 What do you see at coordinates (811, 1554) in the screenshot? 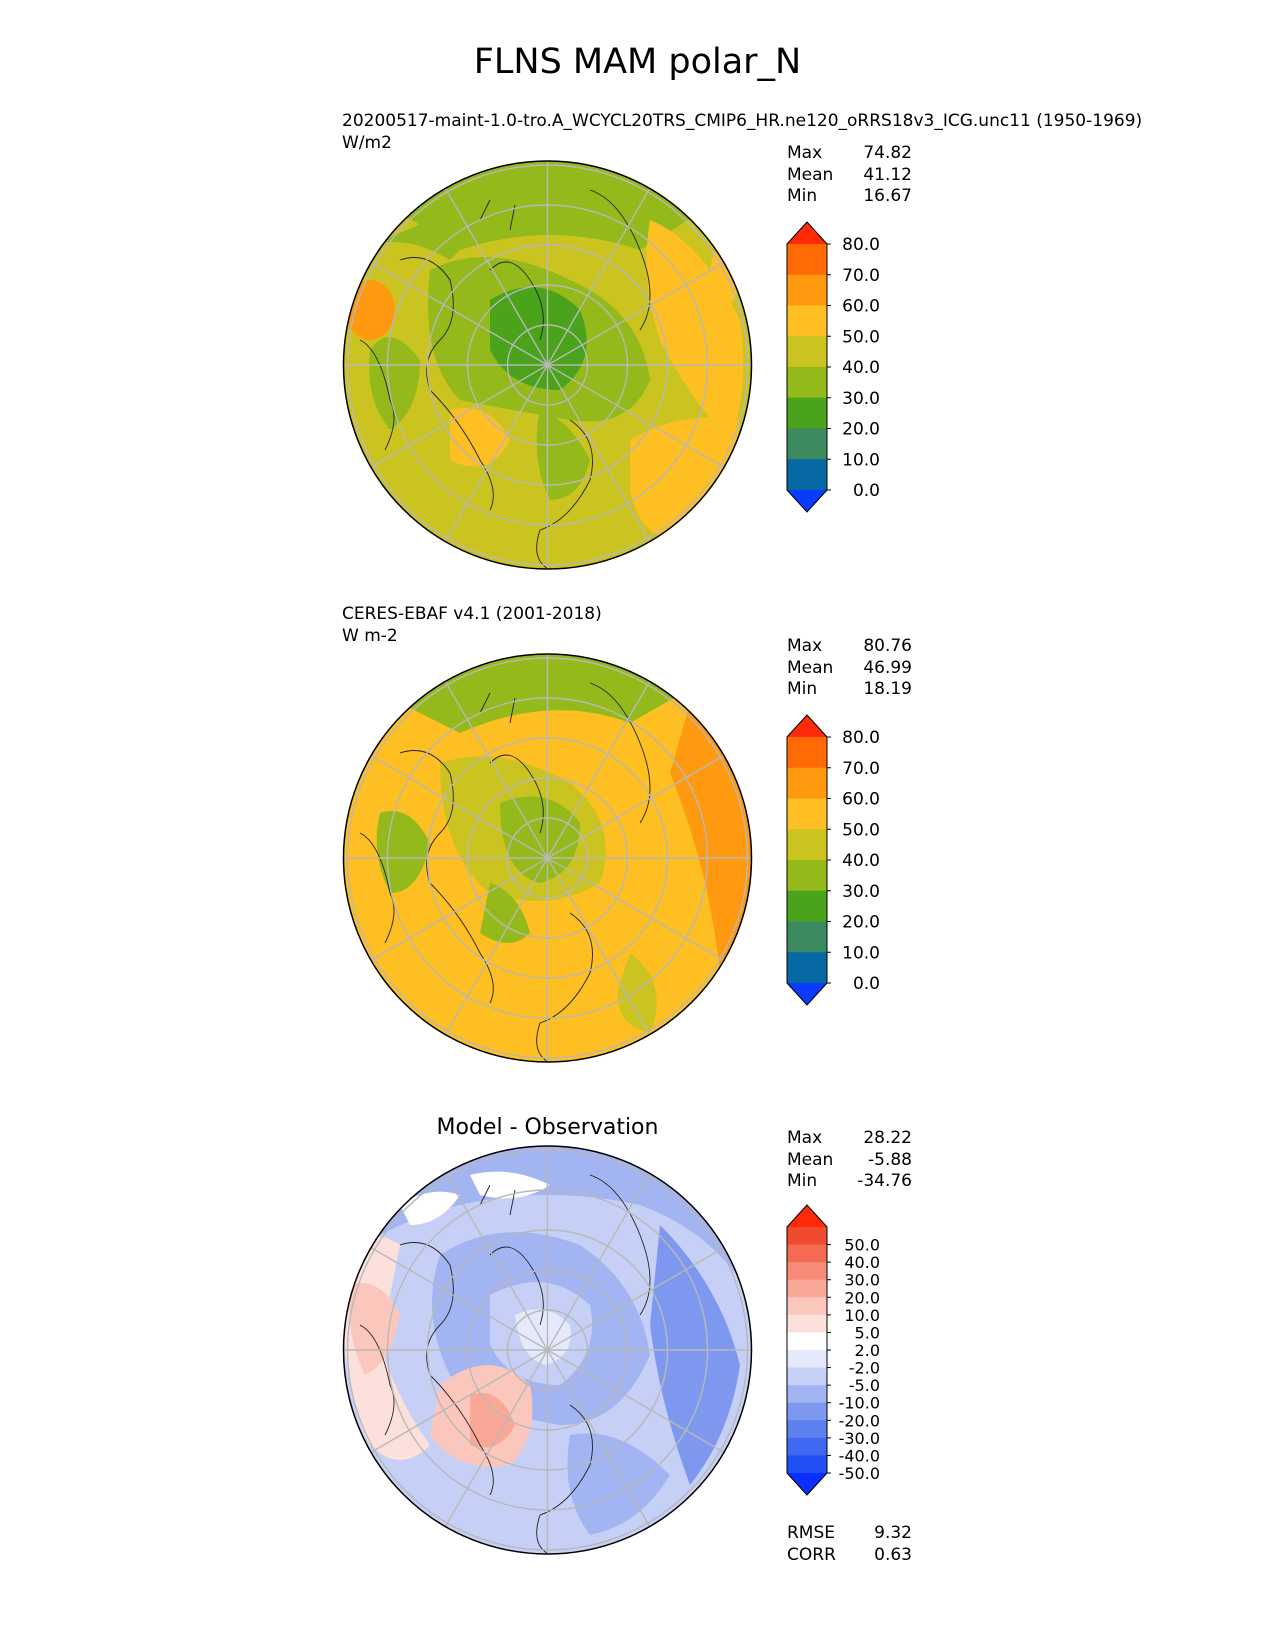
I see `corr-label: CORR` at bounding box center [811, 1554].